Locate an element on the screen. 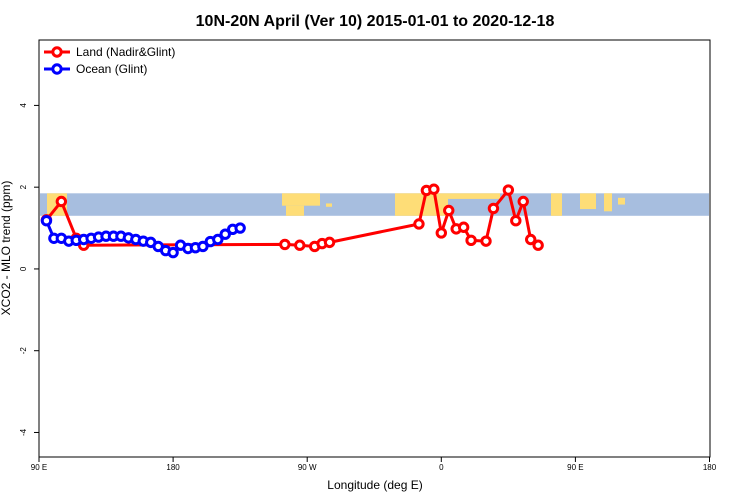  x-tick-label: 90 W is located at coordinates (307, 467).